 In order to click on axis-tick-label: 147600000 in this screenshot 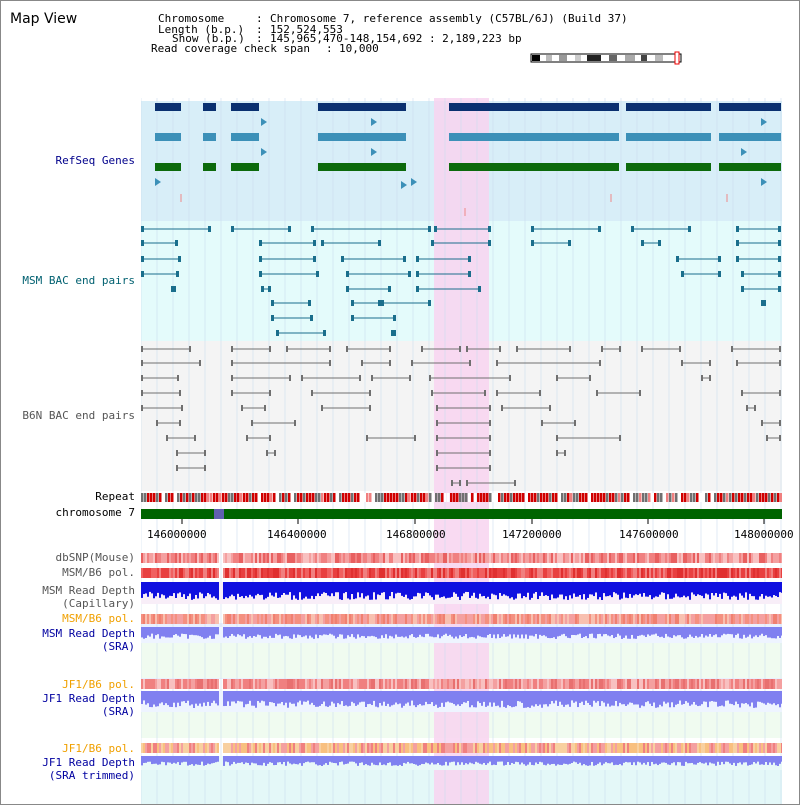, I will do `click(649, 534)`.